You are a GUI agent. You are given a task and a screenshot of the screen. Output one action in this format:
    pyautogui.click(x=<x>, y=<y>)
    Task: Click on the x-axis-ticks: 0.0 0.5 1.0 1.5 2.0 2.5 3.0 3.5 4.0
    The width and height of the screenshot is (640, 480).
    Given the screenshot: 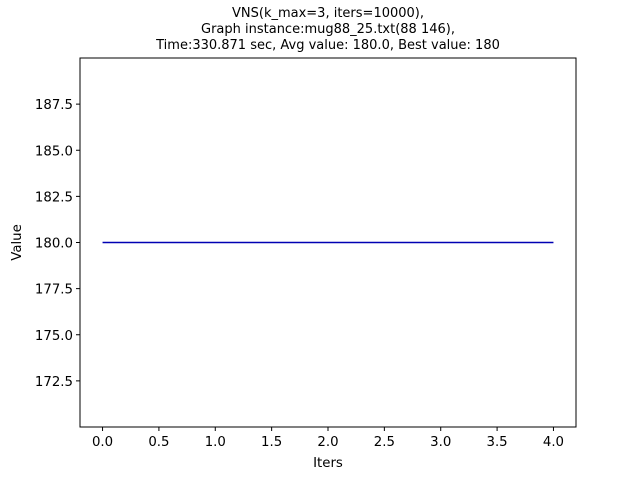 What is the action you would take?
    pyautogui.click(x=328, y=438)
    